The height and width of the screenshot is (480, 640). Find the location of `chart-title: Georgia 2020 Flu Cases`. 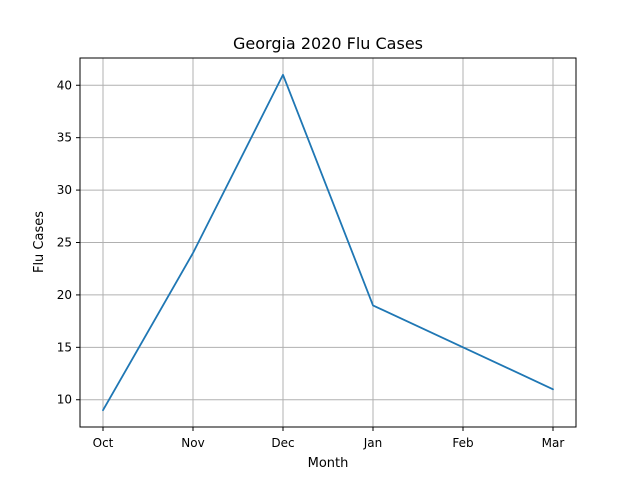

chart-title: Georgia 2020 Flu Cases is located at coordinates (328, 43).